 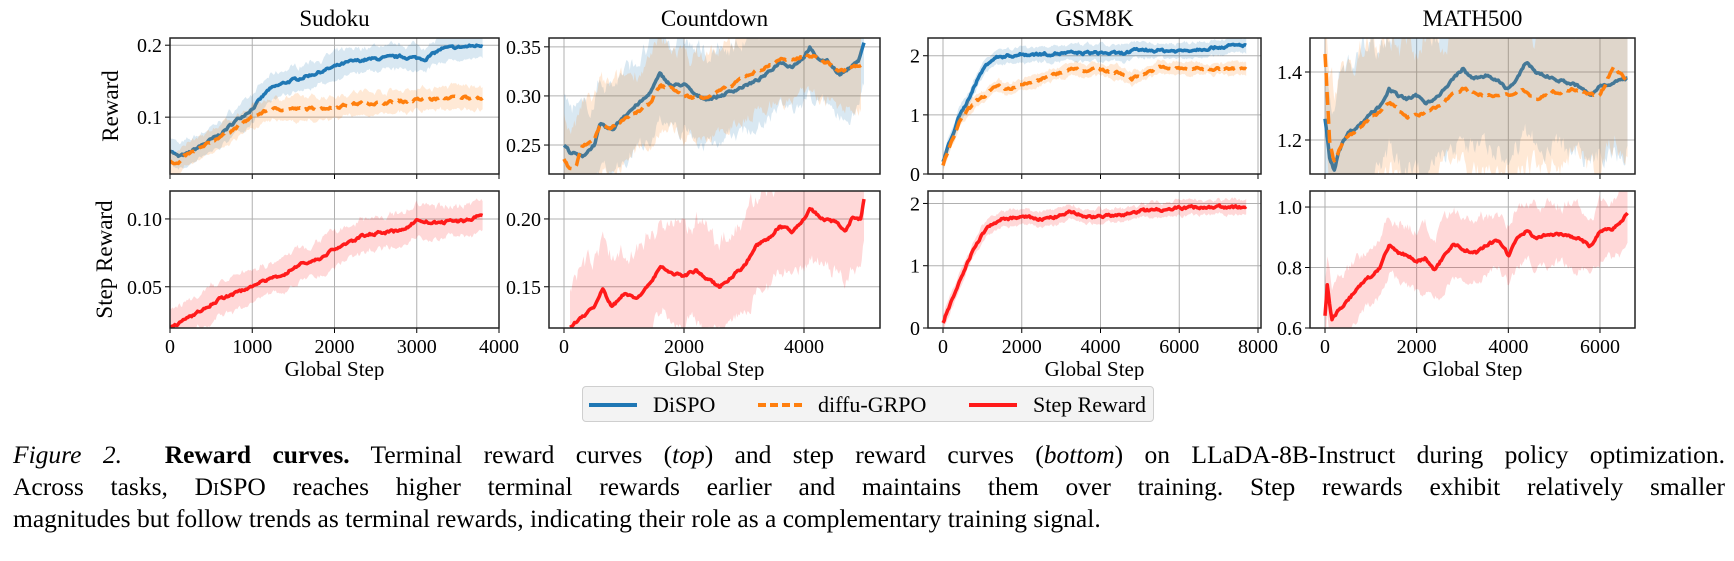 What do you see at coordinates (523, 48) in the screenshot?
I see `y-tick-label: 0.35` at bounding box center [523, 48].